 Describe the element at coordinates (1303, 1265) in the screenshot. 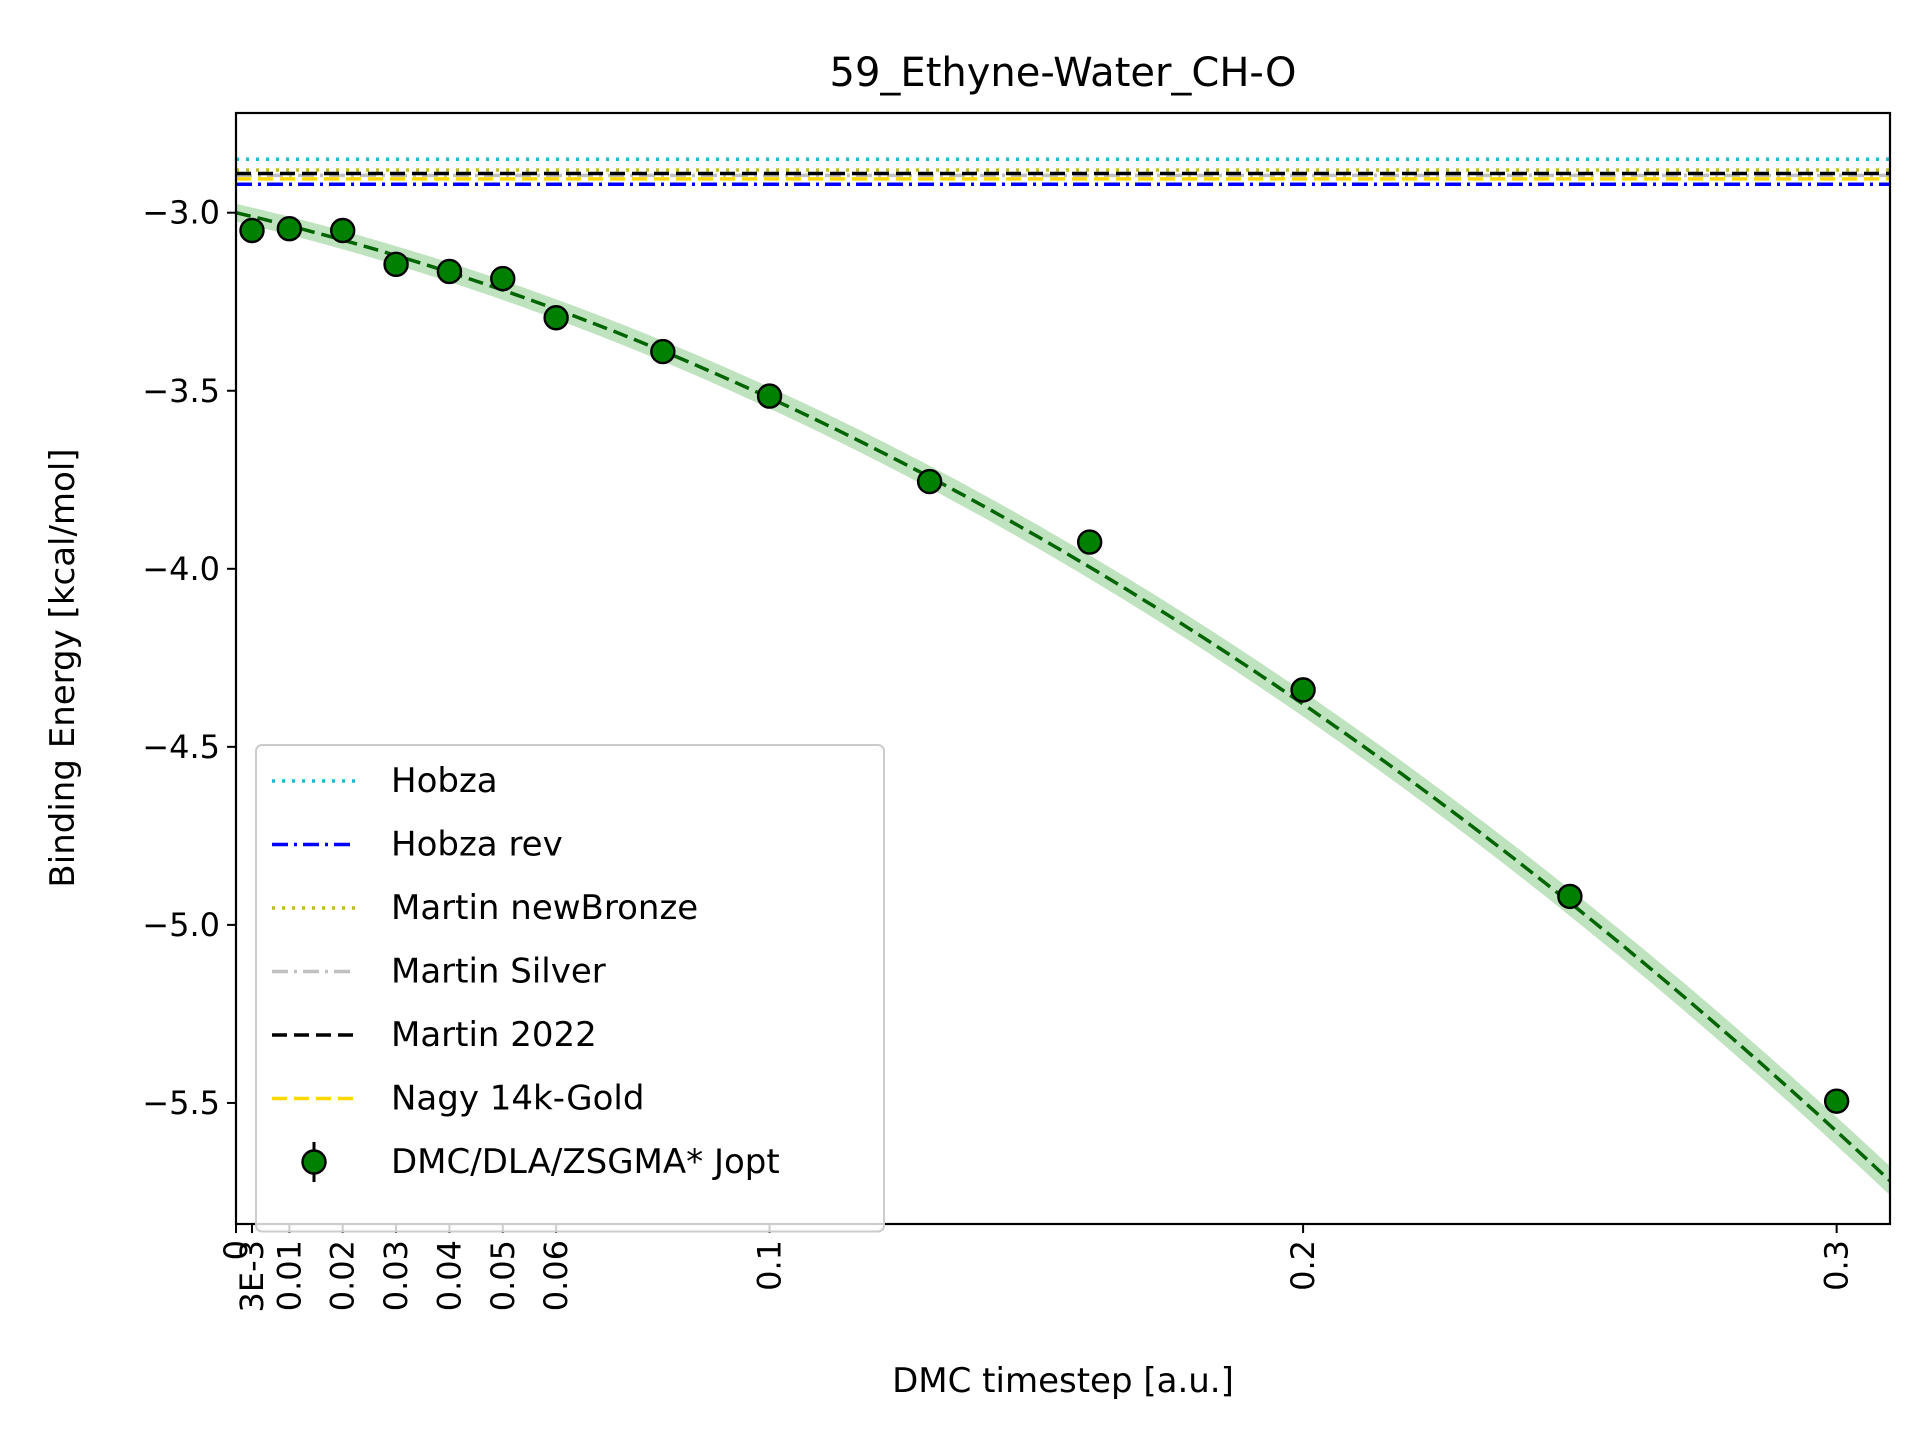

I see `x-tick-label: 0.2` at that location.